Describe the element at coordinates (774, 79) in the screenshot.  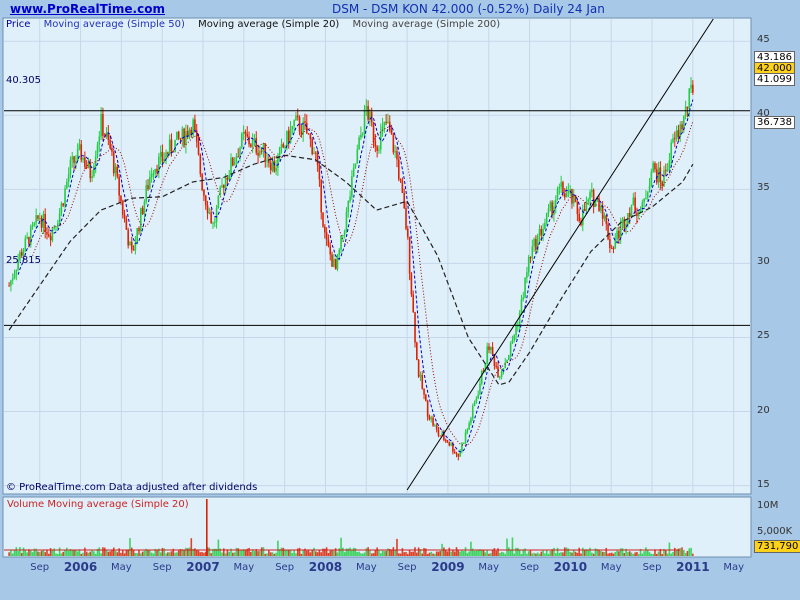
I see `low-badge: 41.099` at that location.